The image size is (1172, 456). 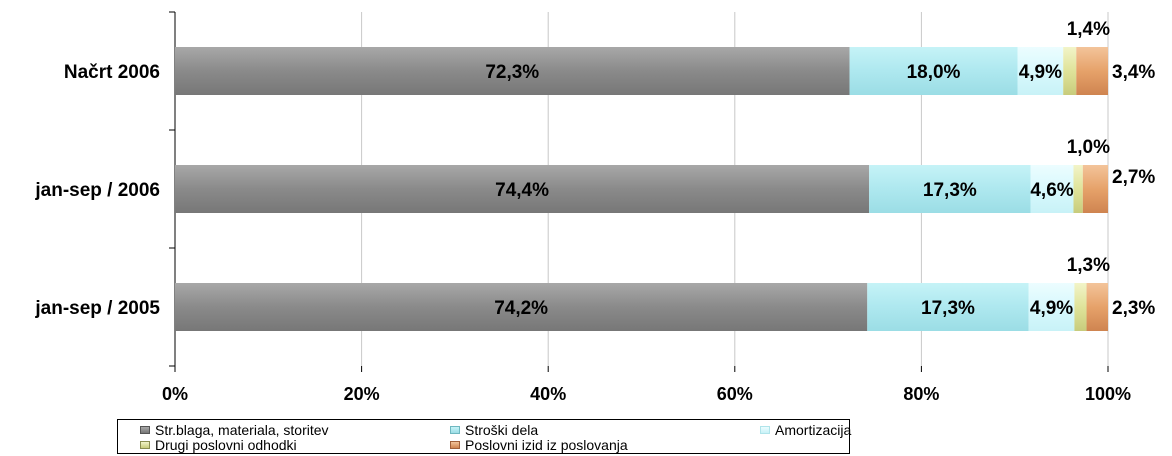 What do you see at coordinates (546, 445) in the screenshot?
I see `legend-label: Poslovni izid iz poslovanja` at bounding box center [546, 445].